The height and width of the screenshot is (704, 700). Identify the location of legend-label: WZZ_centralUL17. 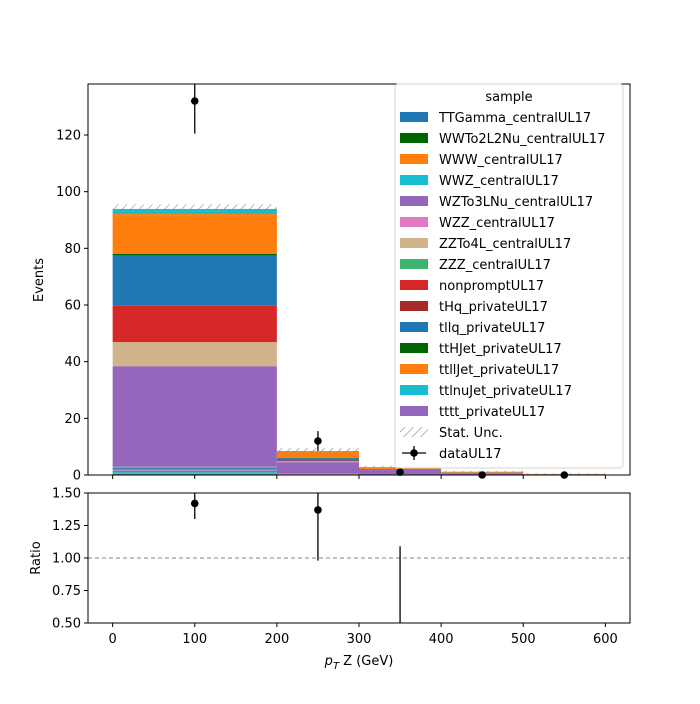
(497, 223).